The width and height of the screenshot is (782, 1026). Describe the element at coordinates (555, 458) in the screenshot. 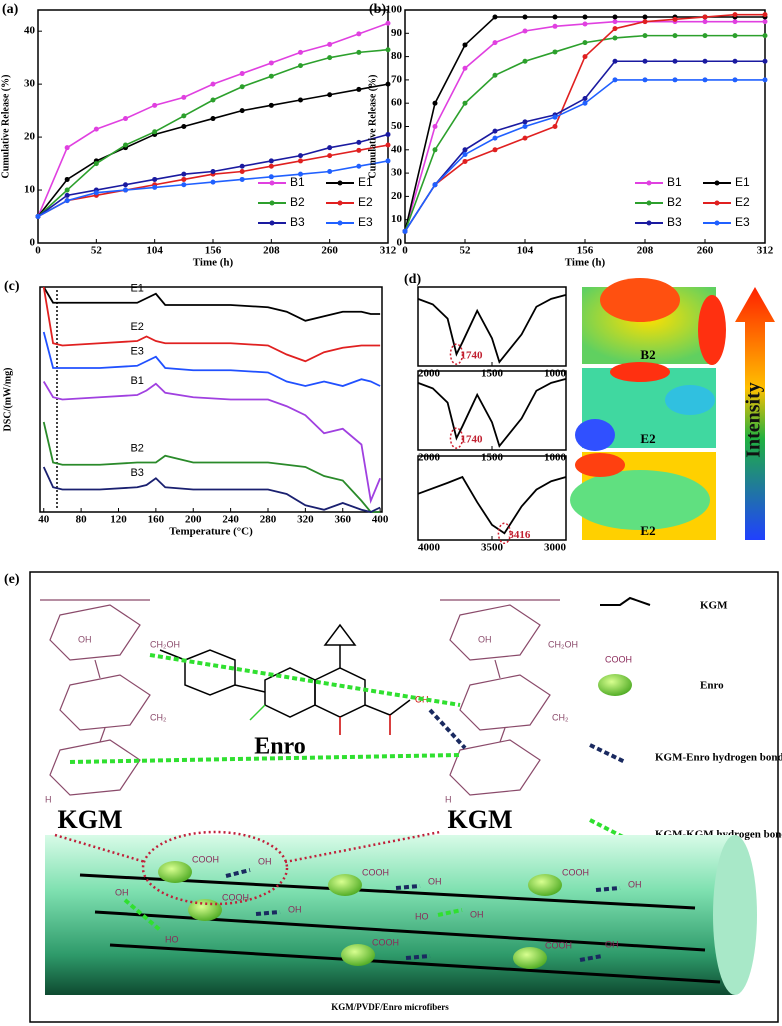

I see `x-tick-label: 1000` at that location.